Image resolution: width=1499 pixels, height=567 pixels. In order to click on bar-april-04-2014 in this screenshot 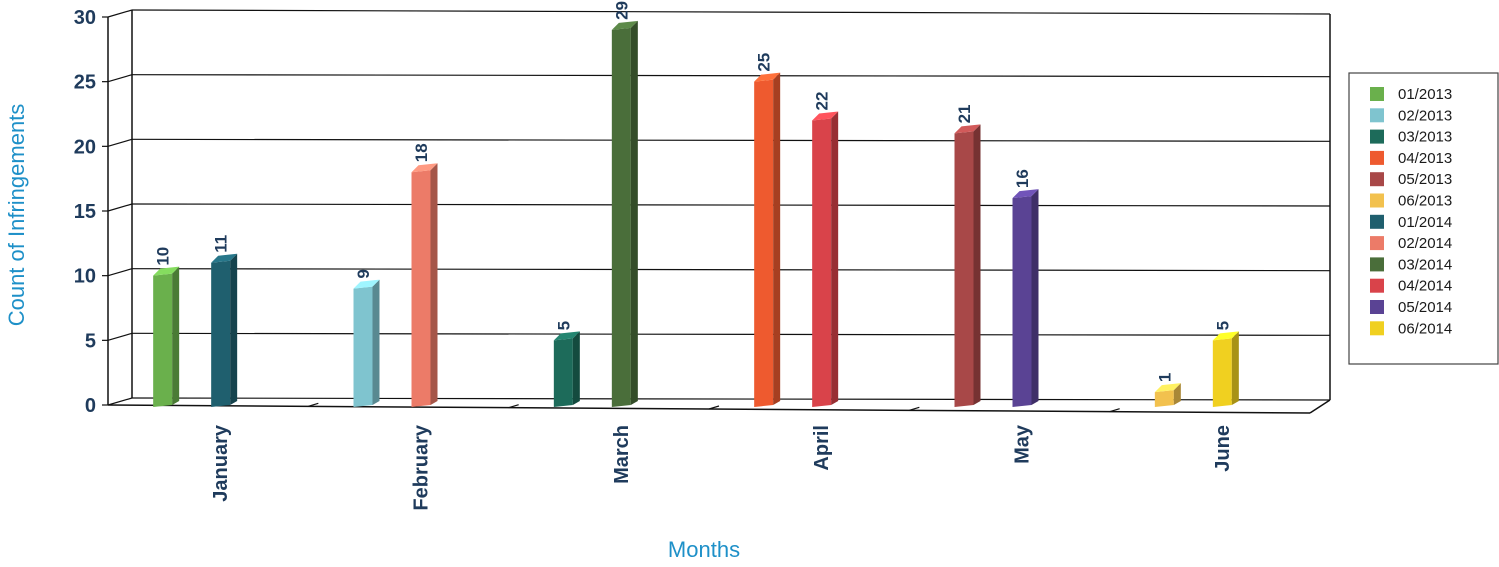, I will do `click(825, 259)`.